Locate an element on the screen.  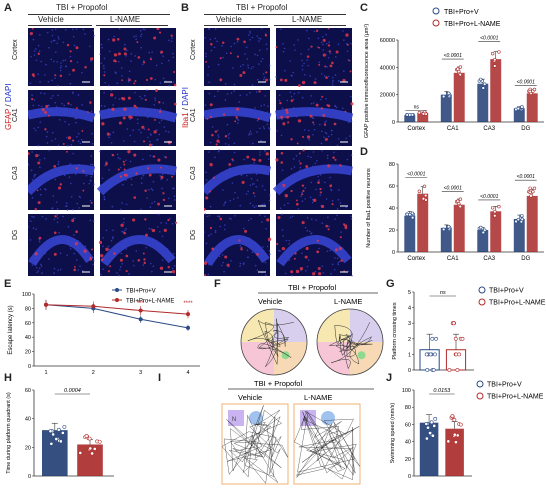
legend-v-marker is located at coordinates (480, 384).